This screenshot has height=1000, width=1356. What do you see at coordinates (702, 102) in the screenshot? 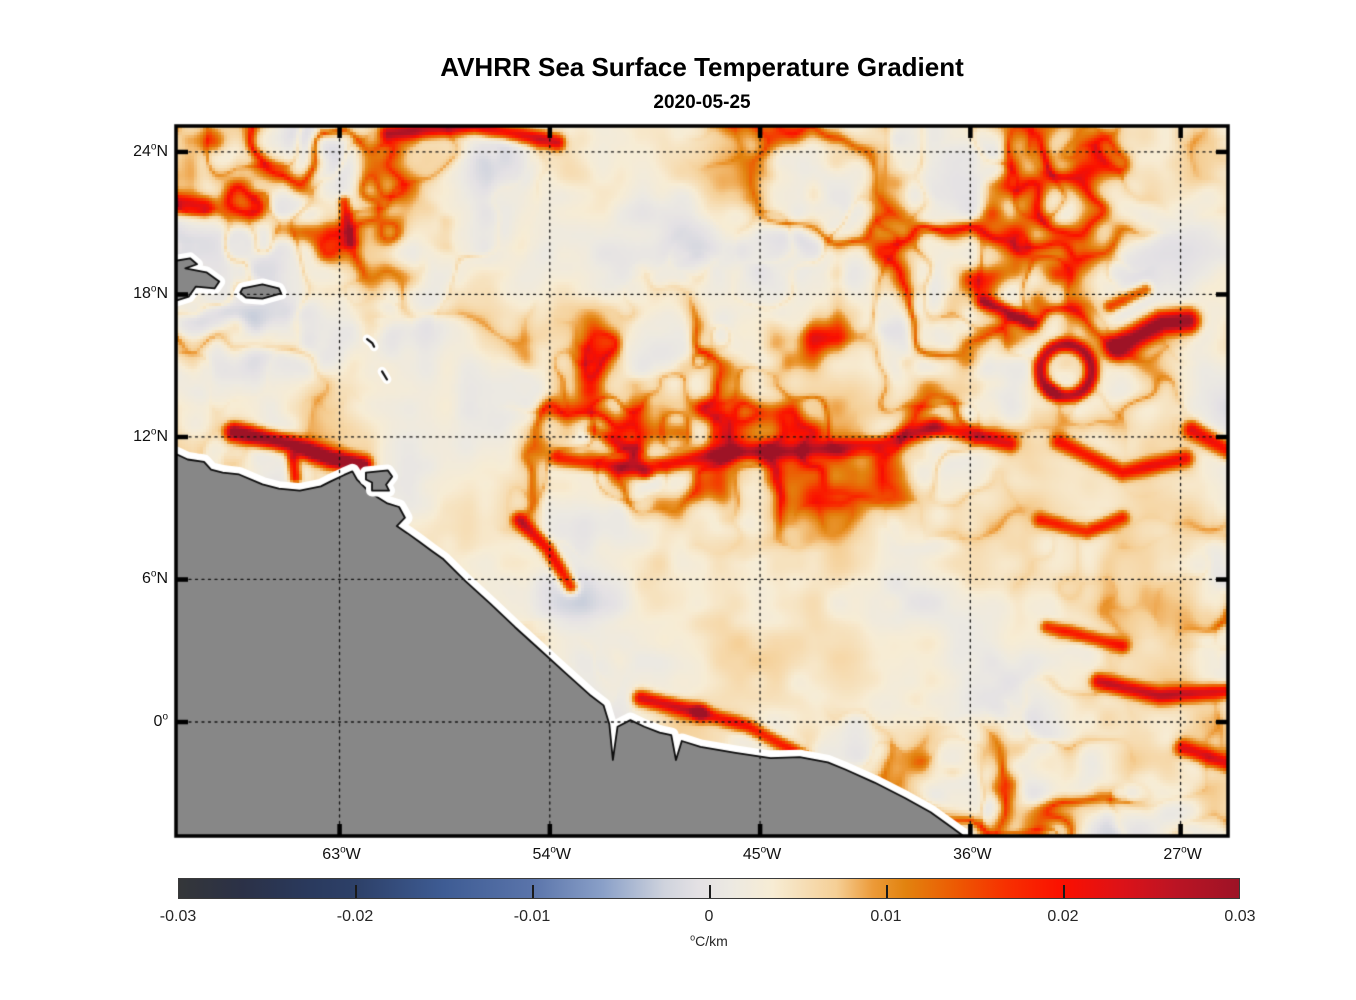
I see `chart-subtitle: 2020-05-25` at bounding box center [702, 102].